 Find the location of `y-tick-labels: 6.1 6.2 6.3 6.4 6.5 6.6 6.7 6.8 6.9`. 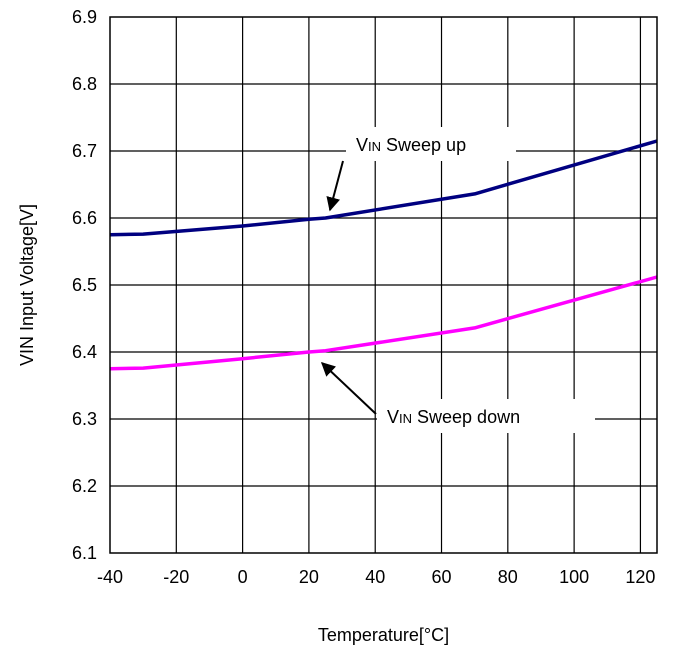

y-tick-labels: 6.1 6.2 6.3 6.4 6.5 6.6 6.7 6.8 6.9 is located at coordinates (84, 285).